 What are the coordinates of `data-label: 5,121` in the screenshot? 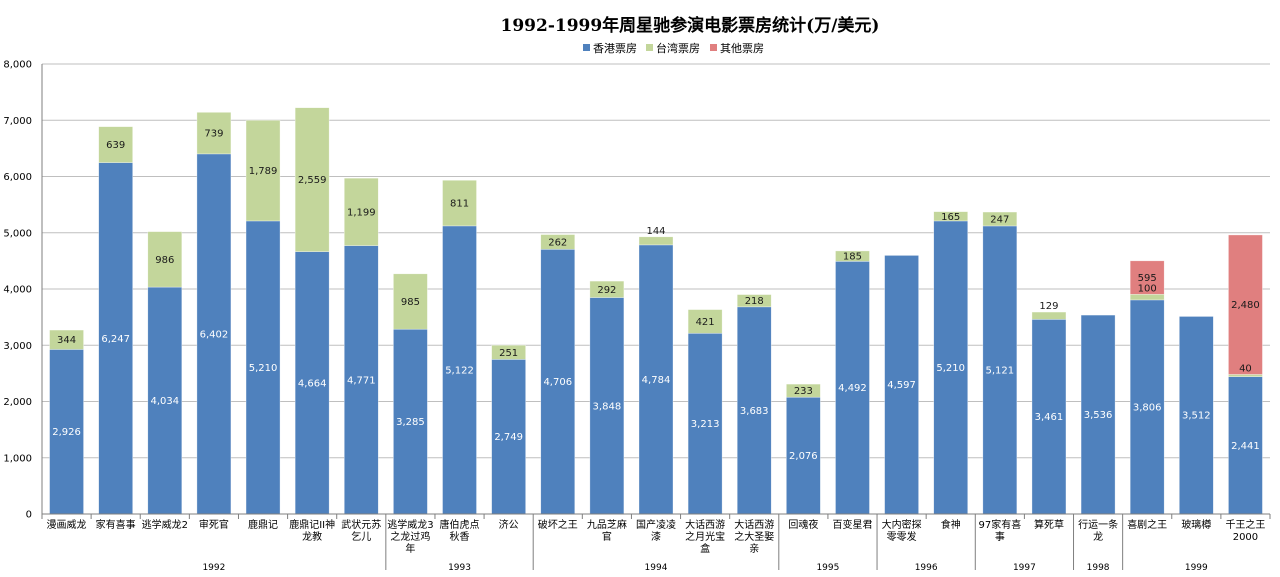 It's located at (1000, 370).